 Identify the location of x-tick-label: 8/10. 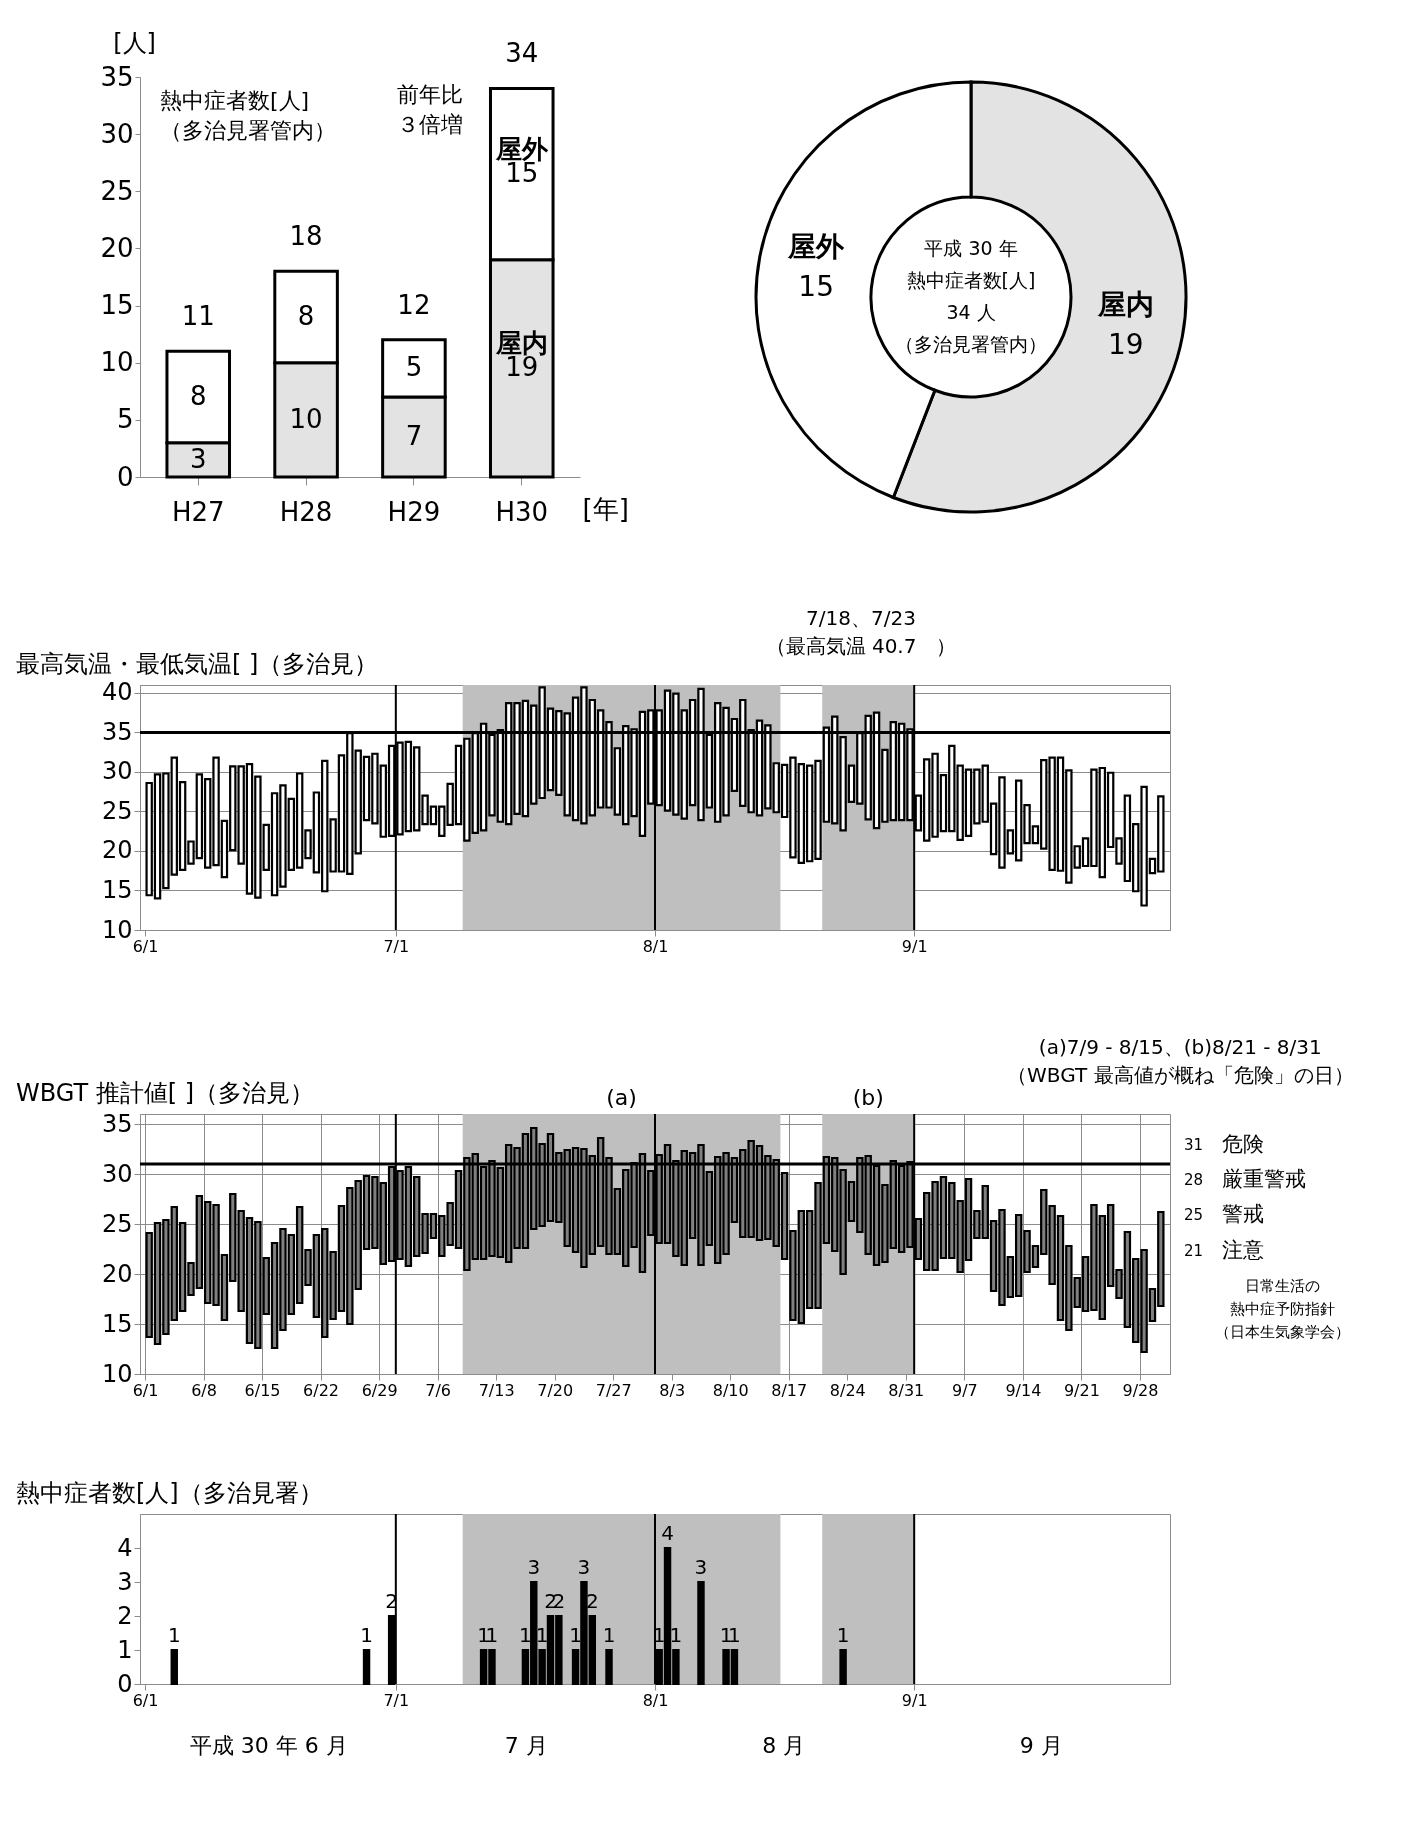
(730, 1390).